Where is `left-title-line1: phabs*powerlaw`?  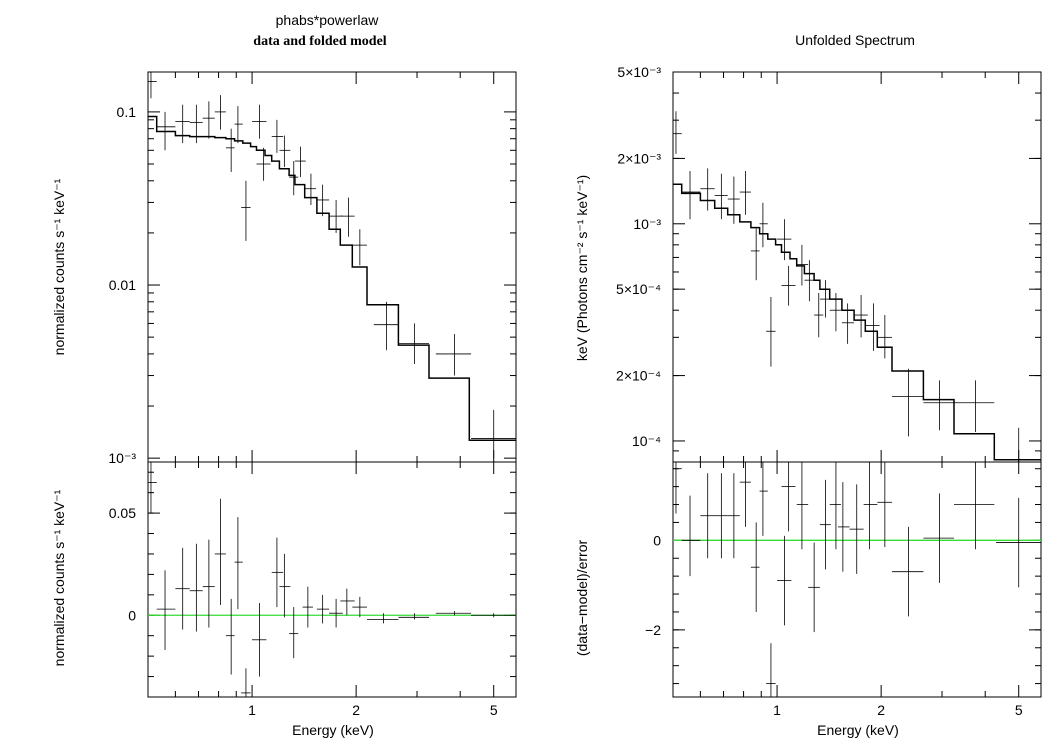
left-title-line1: phabs*powerlaw is located at coordinates (328, 20).